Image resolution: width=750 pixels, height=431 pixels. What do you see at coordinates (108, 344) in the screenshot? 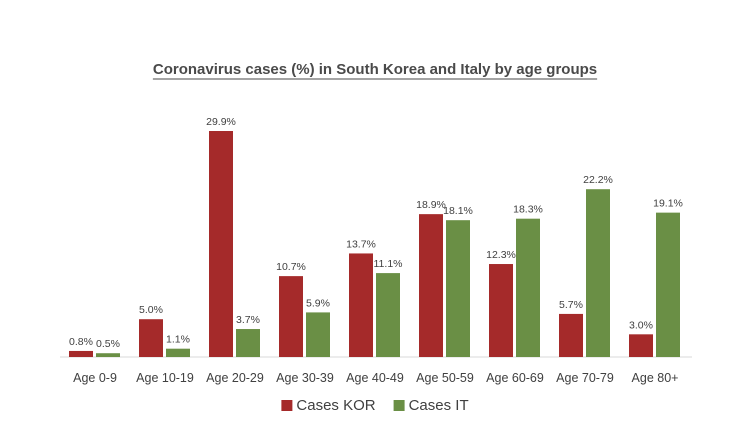
I see `data-label-it-0: 0.5%` at bounding box center [108, 344].